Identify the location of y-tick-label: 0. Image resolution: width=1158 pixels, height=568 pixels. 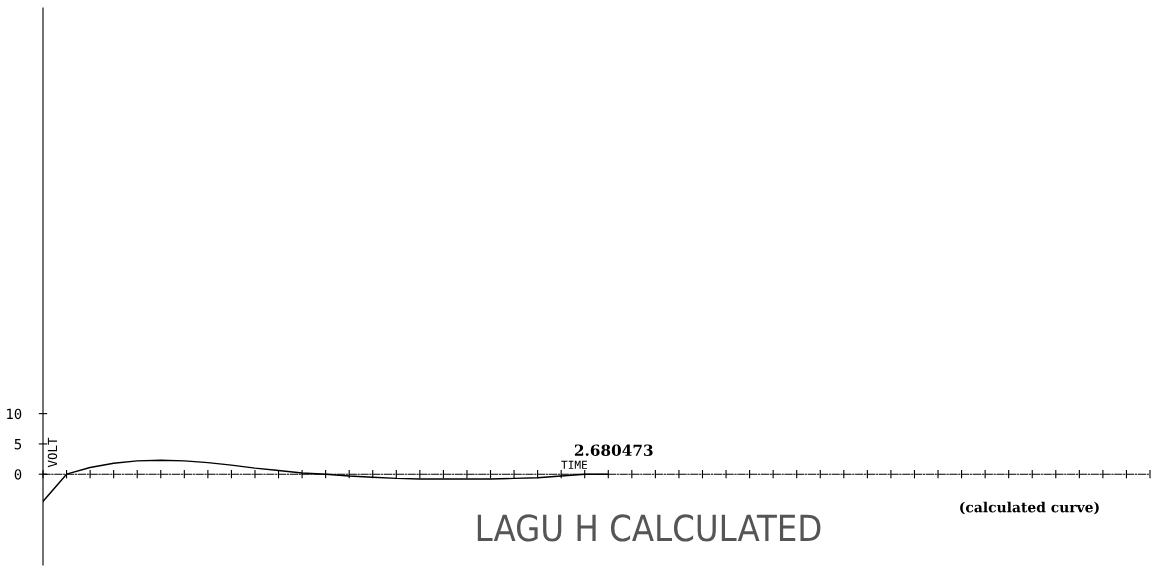
(18, 474).